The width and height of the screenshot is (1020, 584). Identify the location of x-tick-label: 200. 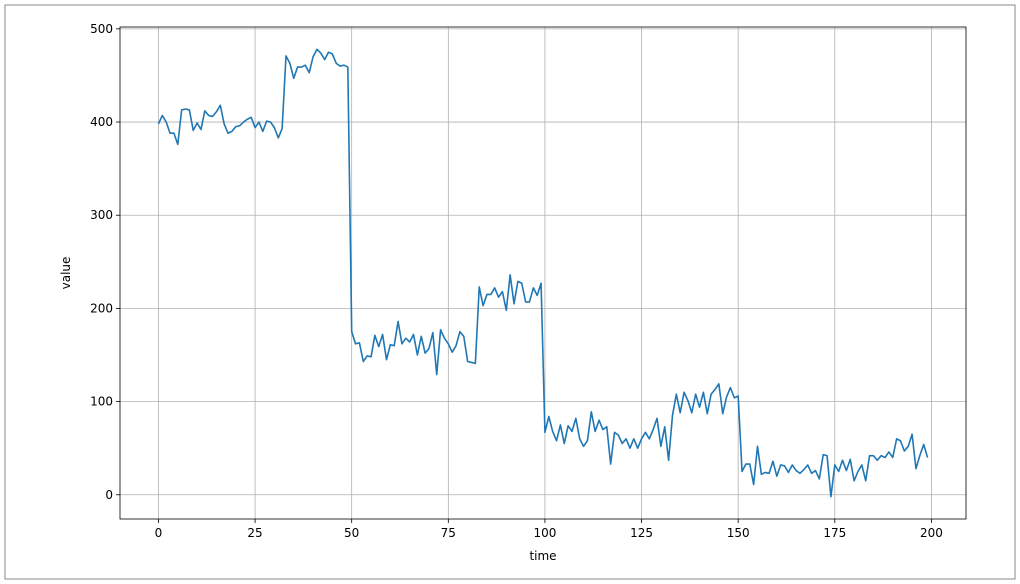
(931, 533).